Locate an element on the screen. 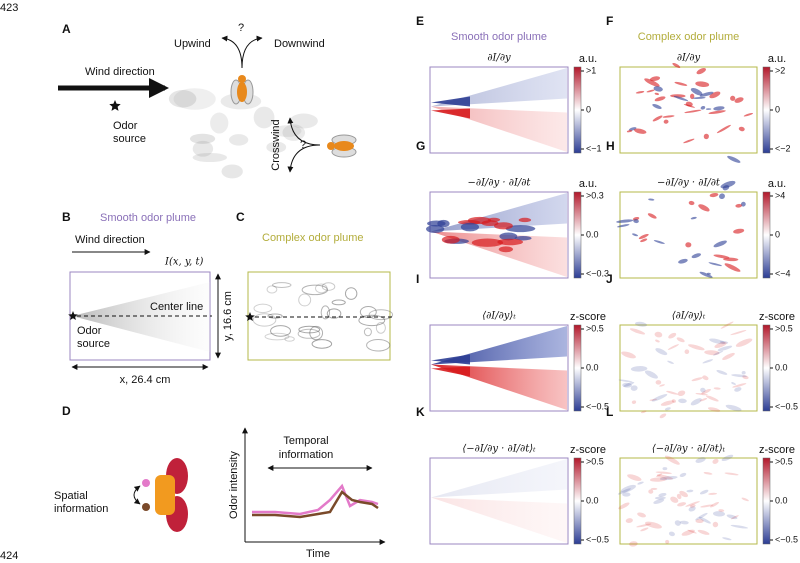 Image resolution: width=800 pixels, height=563 pixels. formula: −∂I/∂y · ∂I/∂t is located at coordinates (689, 183).